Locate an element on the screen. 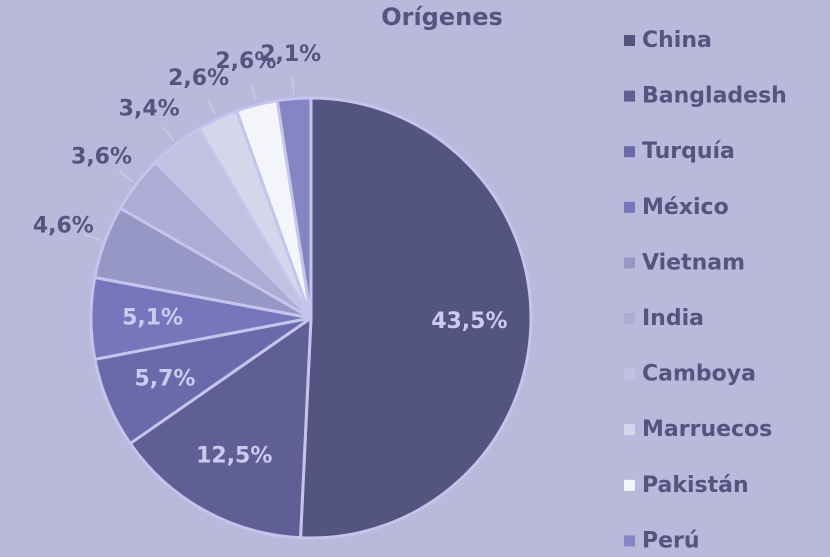  legend-label: Bangladesh is located at coordinates (714, 96).